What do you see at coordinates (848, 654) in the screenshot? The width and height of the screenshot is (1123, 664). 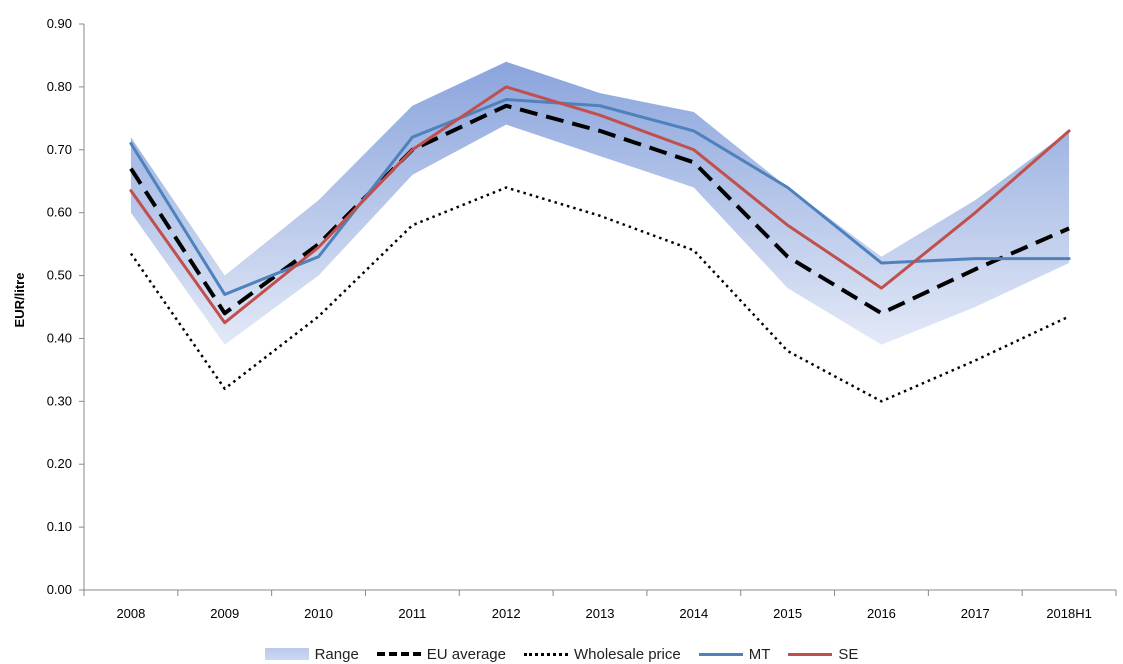 I see `legend-label-se: SE` at bounding box center [848, 654].